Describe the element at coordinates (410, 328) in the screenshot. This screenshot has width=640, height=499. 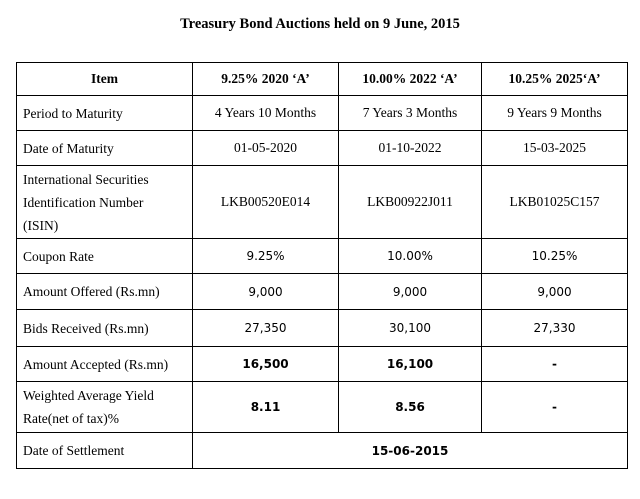
I see `cell-bids-2022: 30,100` at that location.